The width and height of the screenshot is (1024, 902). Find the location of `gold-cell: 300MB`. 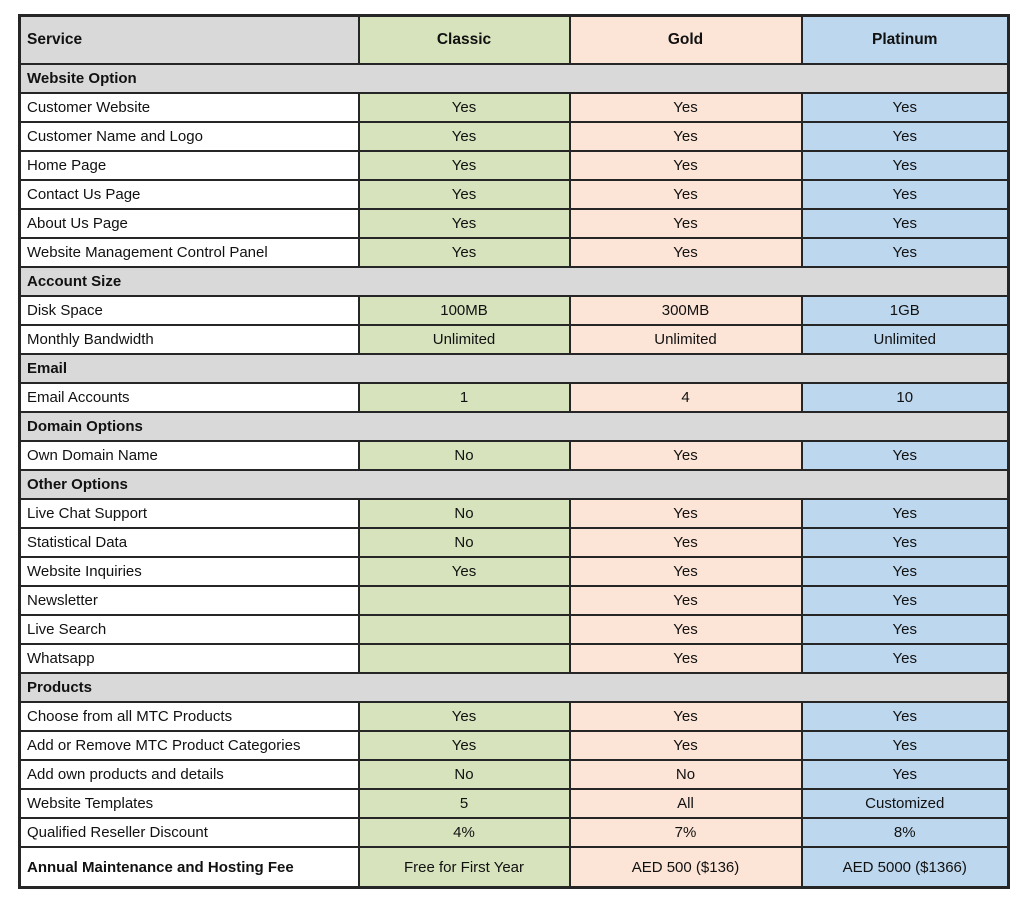

gold-cell: 300MB is located at coordinates (685, 310).